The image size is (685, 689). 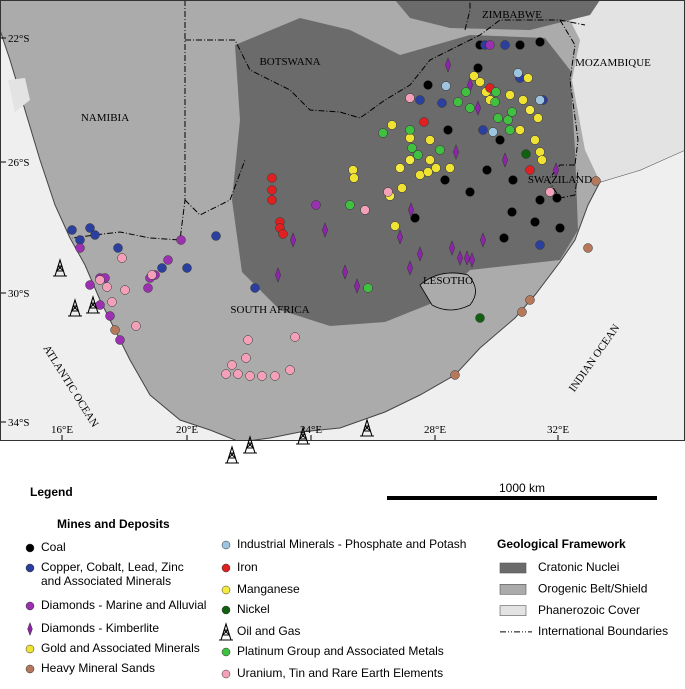 I want to click on legend-label: Iron, so click(x=247, y=567).